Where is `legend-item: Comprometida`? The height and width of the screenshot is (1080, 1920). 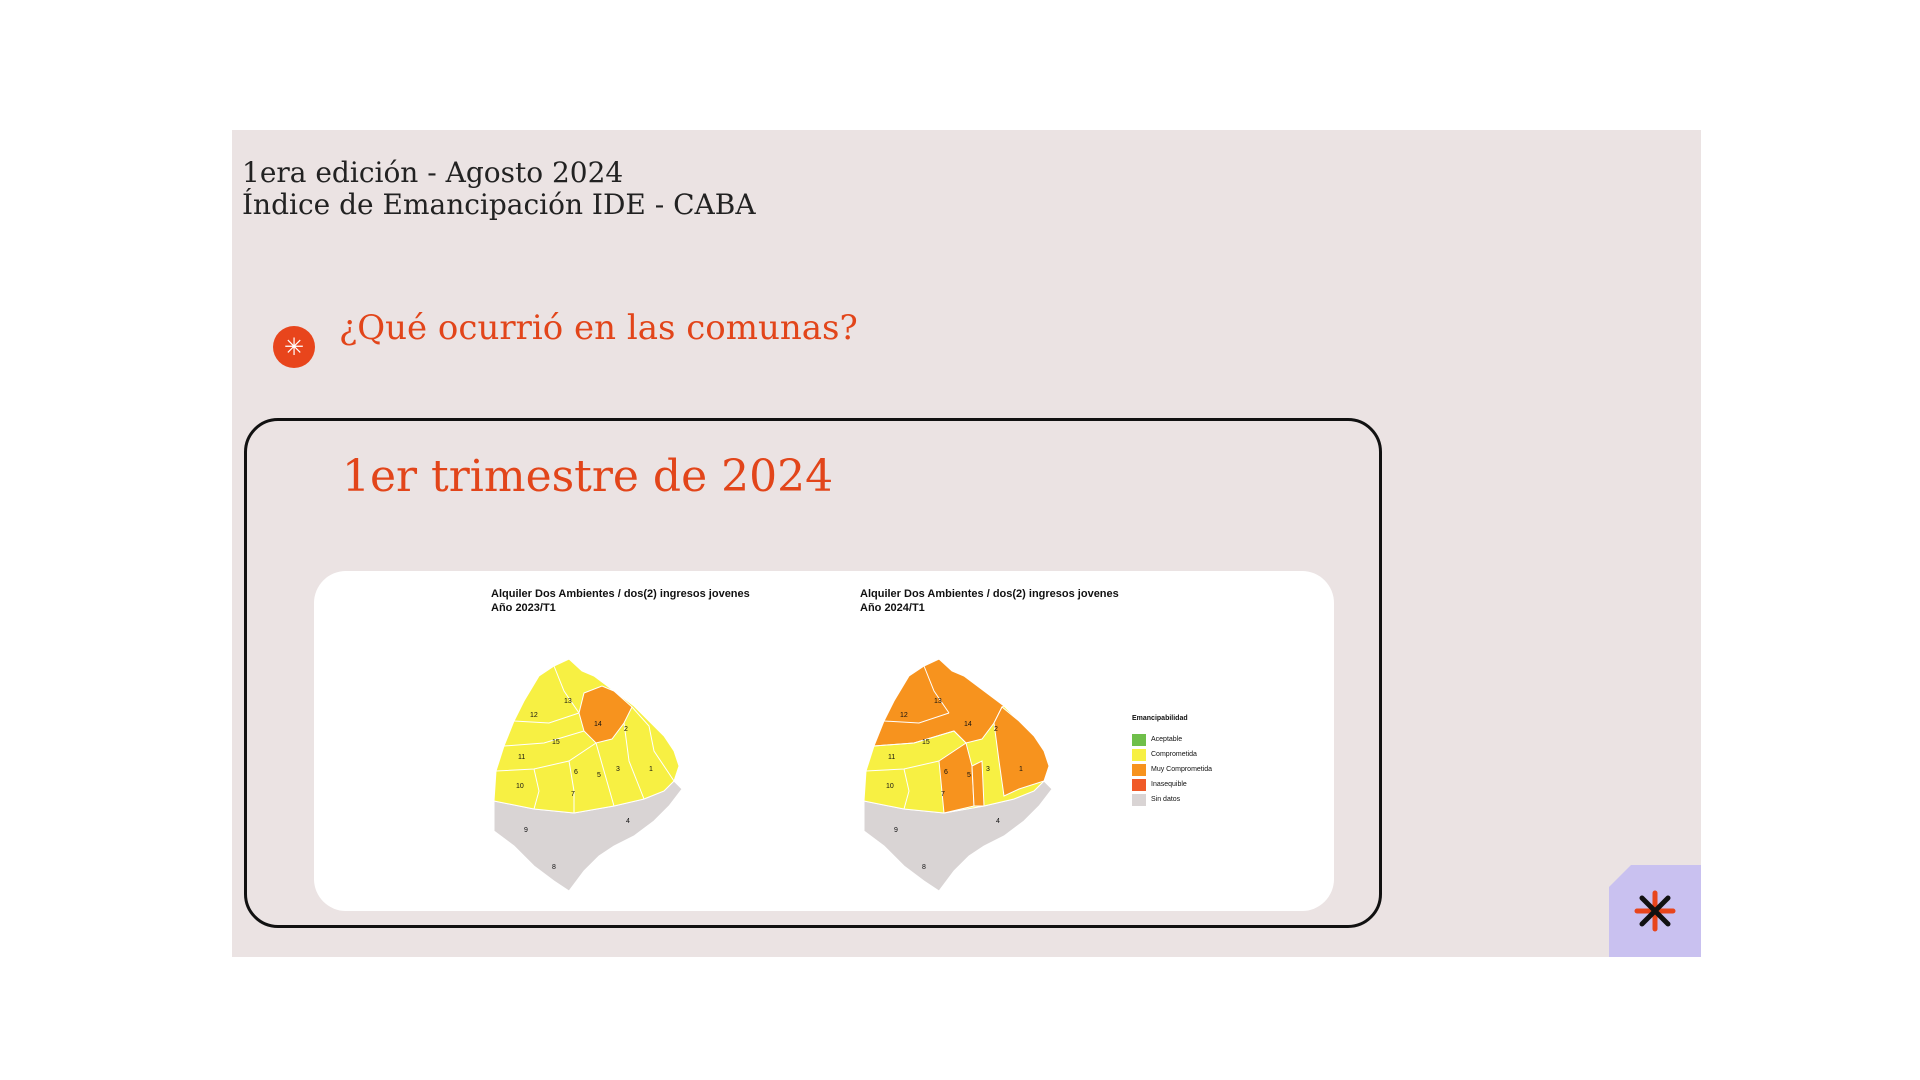 legend-item: Comprometida is located at coordinates (1172, 754).